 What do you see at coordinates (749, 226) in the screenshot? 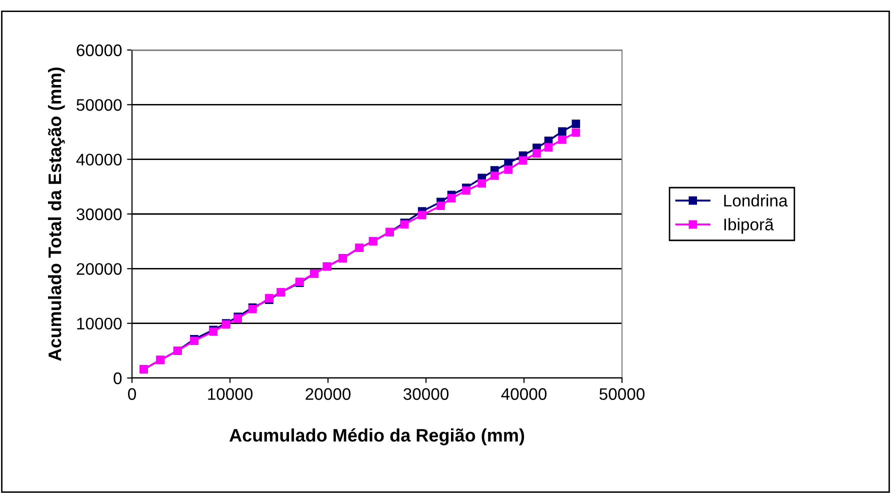
I see `legend-label: Ibiporã` at bounding box center [749, 226].